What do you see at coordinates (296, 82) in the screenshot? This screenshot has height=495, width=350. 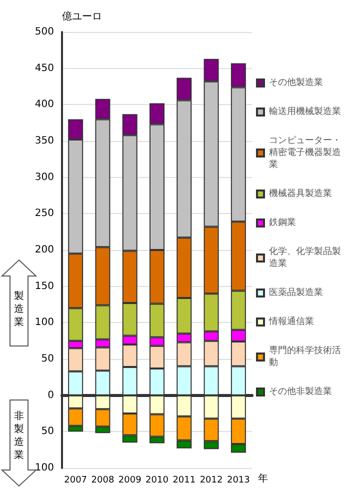 I see `legend-label: その他製造業` at bounding box center [296, 82].